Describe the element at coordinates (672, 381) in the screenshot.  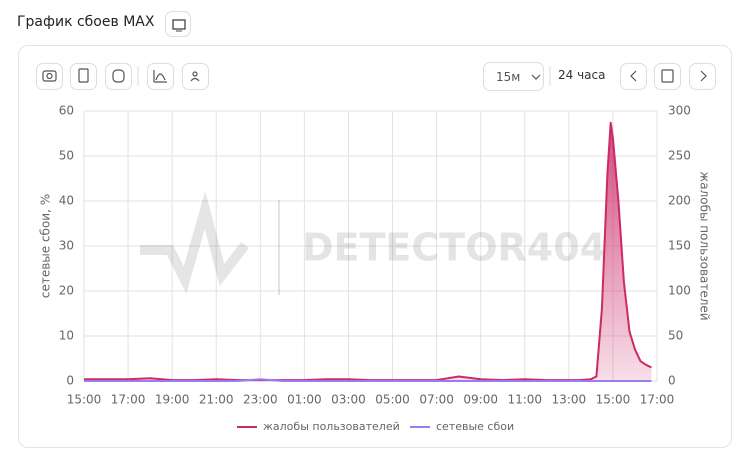
I see `y2-tick-label: 0` at that location.